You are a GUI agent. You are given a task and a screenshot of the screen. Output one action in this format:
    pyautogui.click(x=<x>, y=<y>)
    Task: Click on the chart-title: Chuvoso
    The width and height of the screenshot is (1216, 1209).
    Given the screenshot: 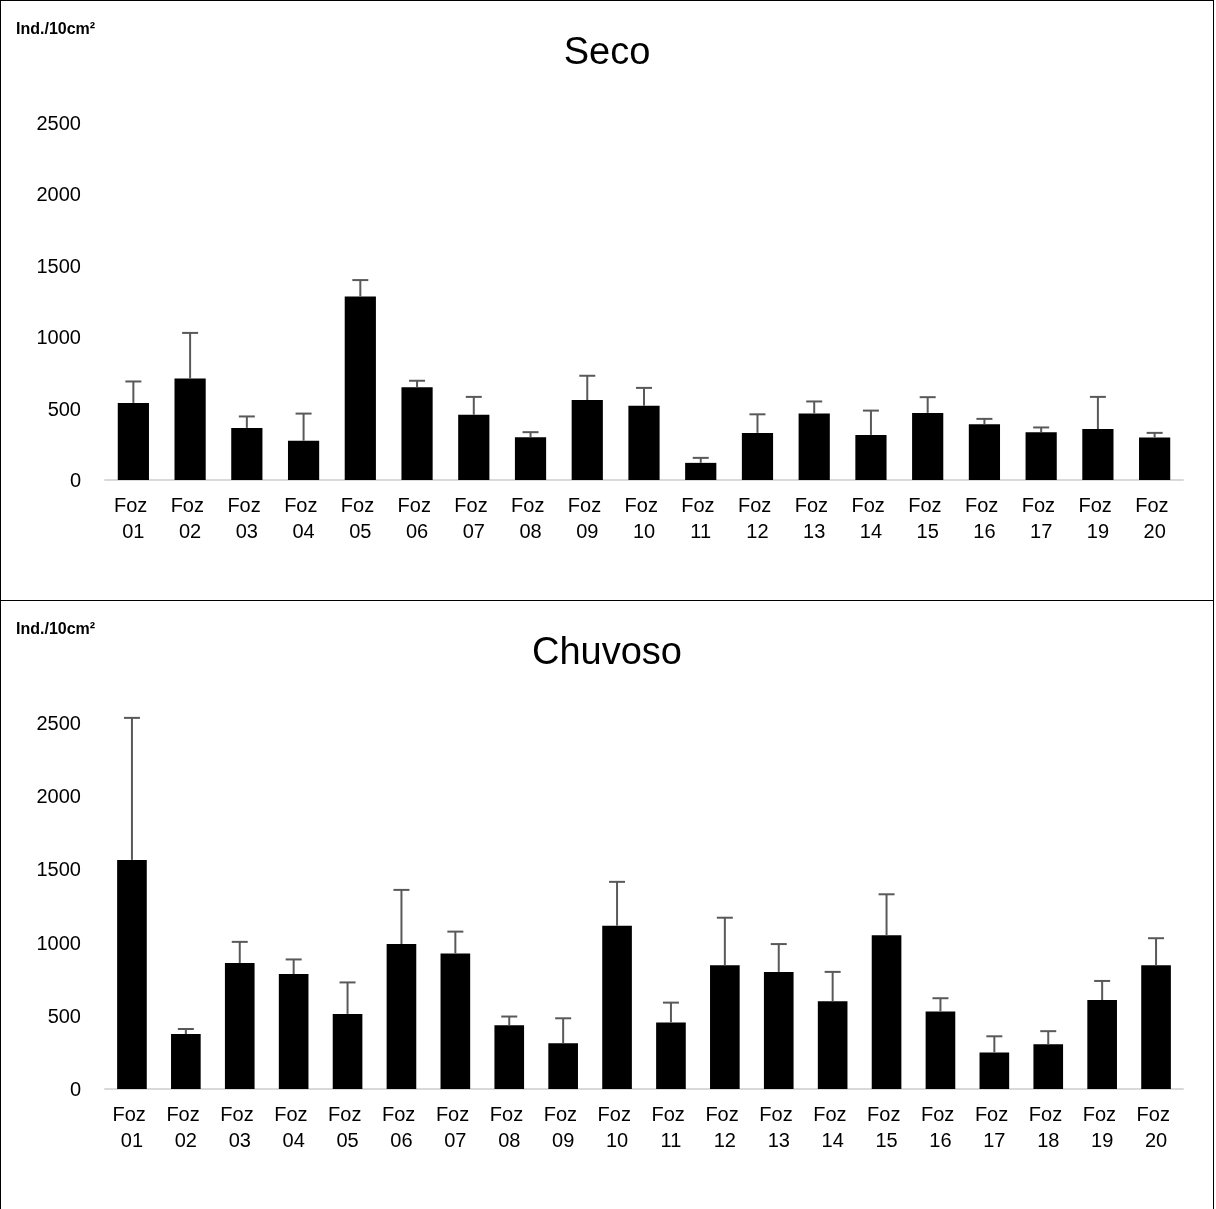 What is the action you would take?
    pyautogui.click(x=607, y=651)
    